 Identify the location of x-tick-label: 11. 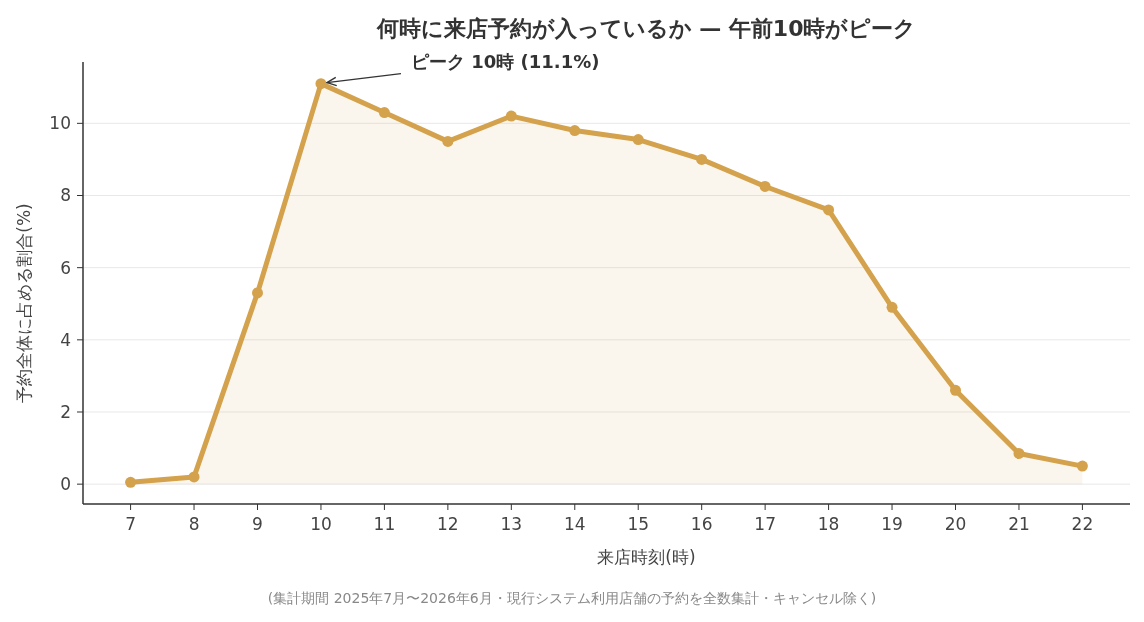
(384, 524).